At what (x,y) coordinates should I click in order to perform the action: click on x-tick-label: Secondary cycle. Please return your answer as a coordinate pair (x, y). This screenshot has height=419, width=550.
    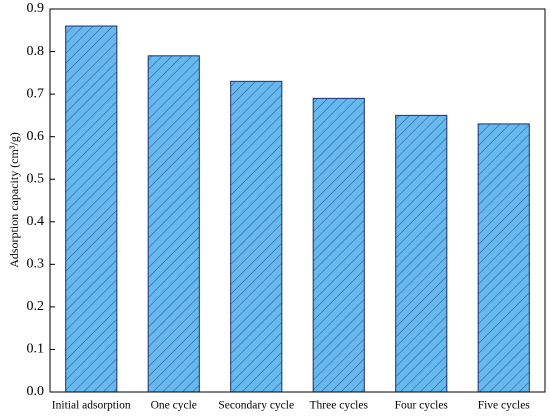
    Looking at the image, I should click on (256, 406).